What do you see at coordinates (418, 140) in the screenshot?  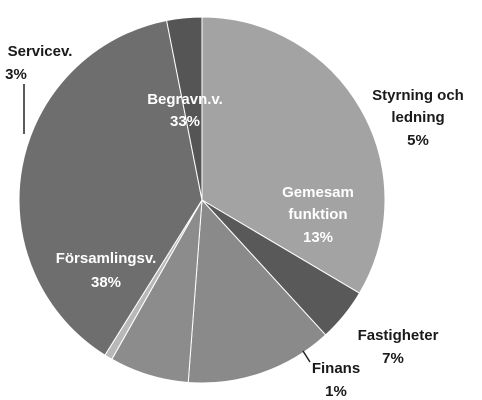 I see `slice-pct-styrning: 5%` at bounding box center [418, 140].